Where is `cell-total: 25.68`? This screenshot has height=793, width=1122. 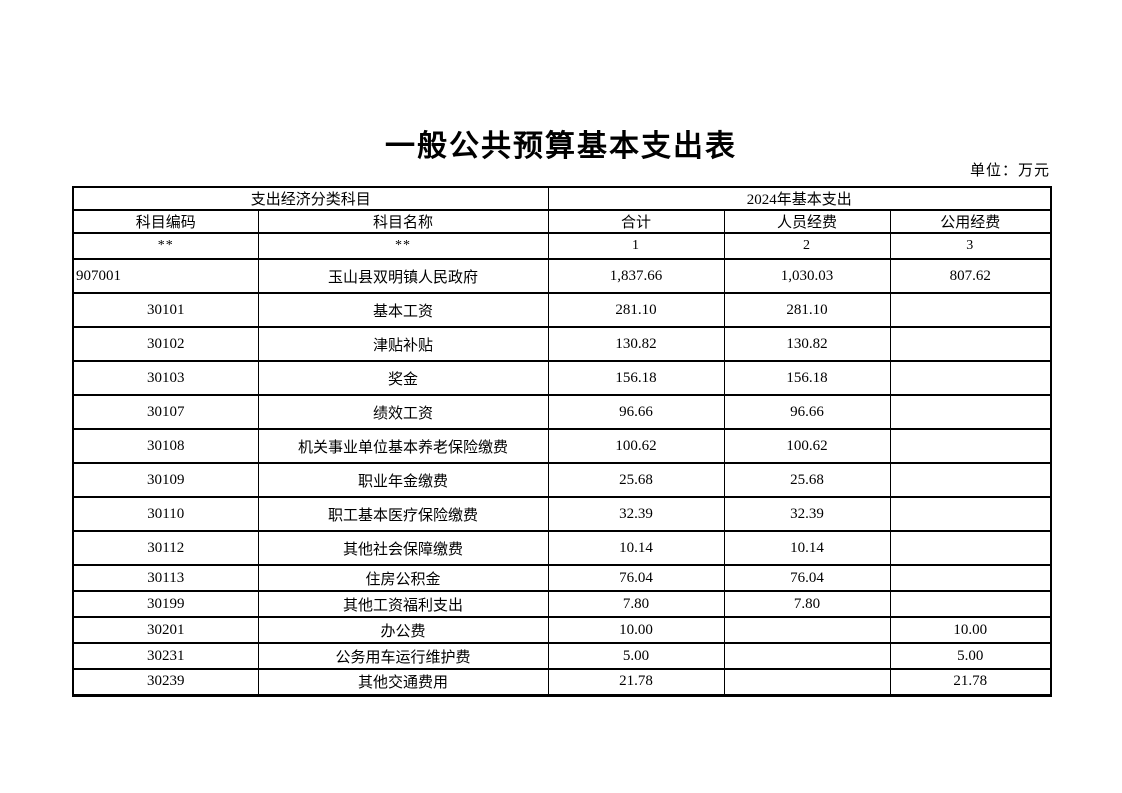
cell-total: 25.68 is located at coordinates (636, 480).